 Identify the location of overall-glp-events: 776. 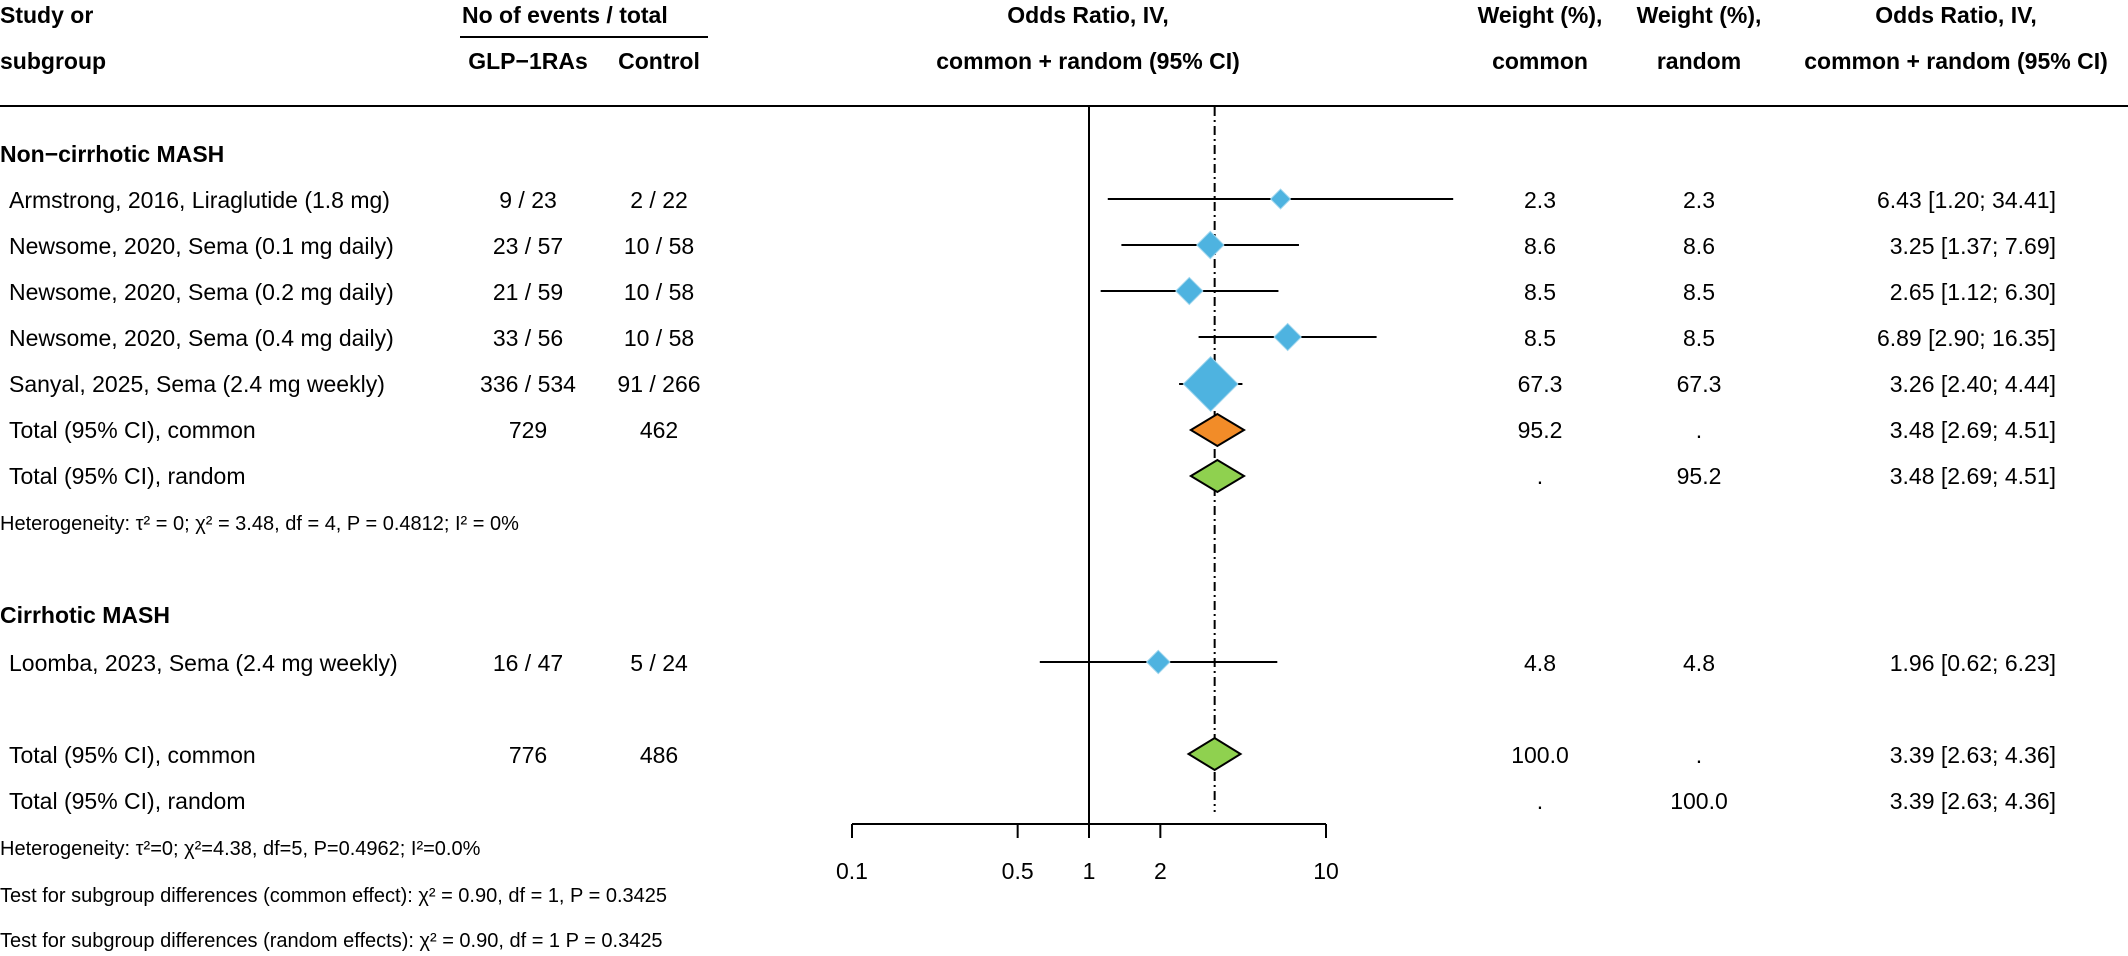
(528, 755).